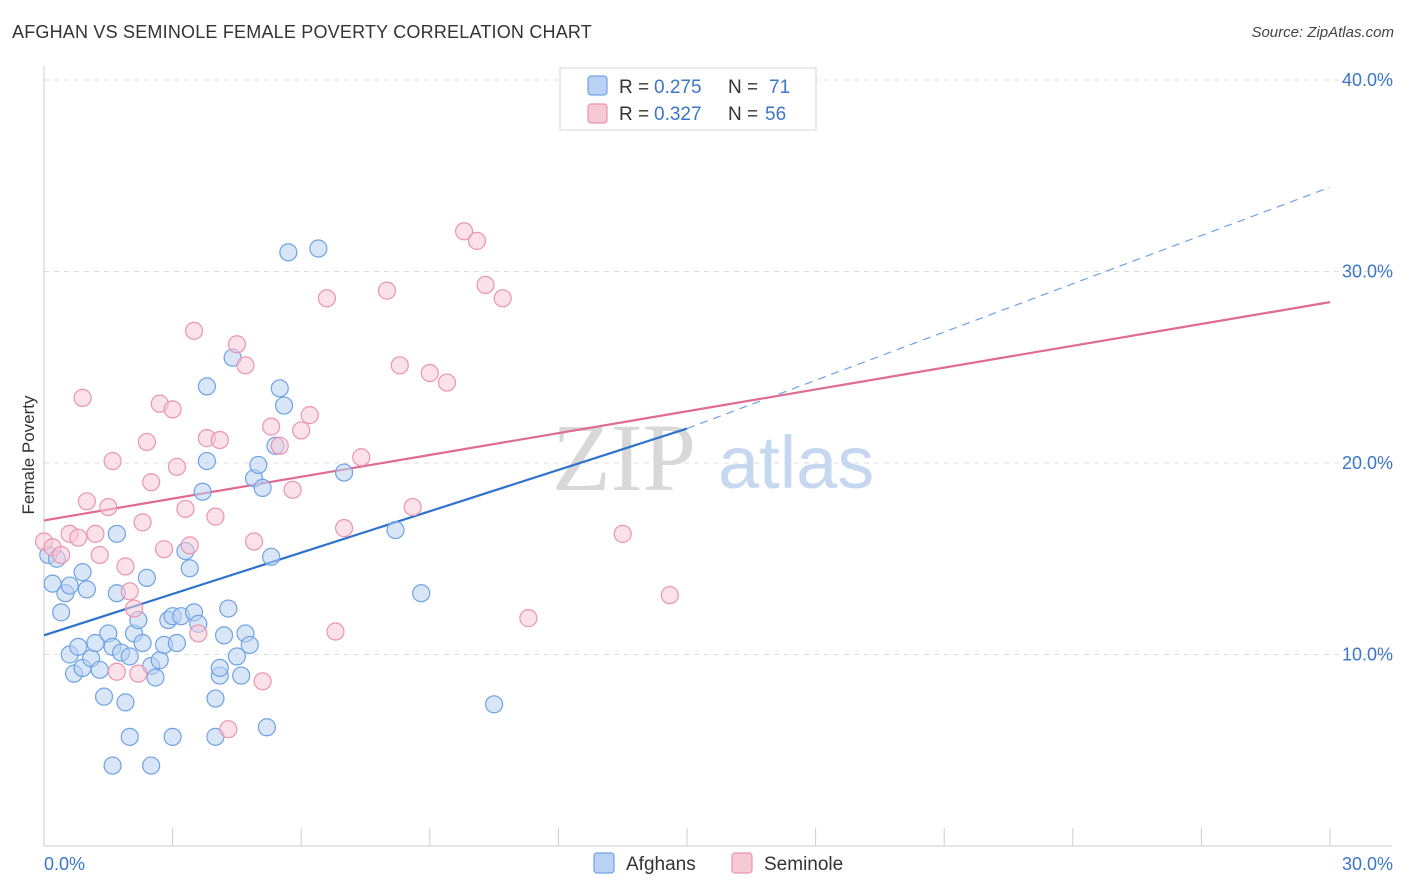 This screenshot has height=892, width=1406. I want to click on legend-swatch-afghans, so click(597, 85).